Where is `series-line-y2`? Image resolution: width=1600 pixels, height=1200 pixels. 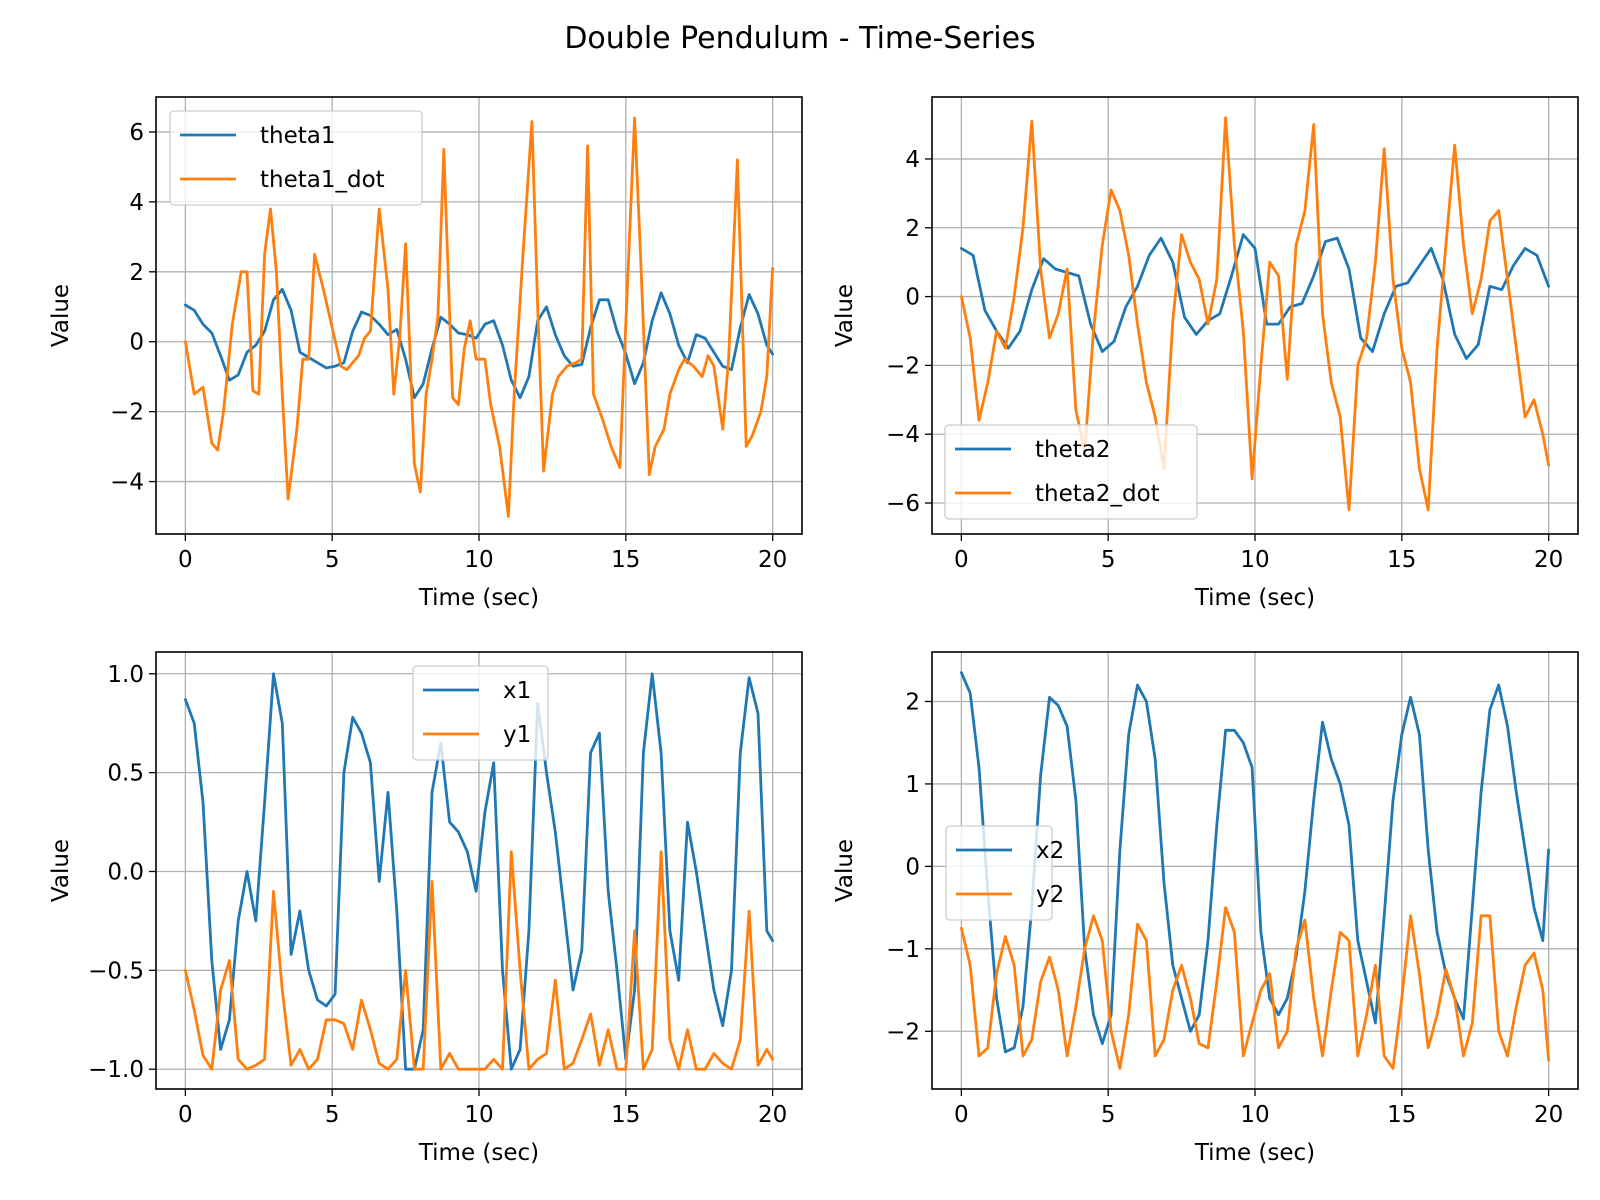
series-line-y2 is located at coordinates (1255, 988).